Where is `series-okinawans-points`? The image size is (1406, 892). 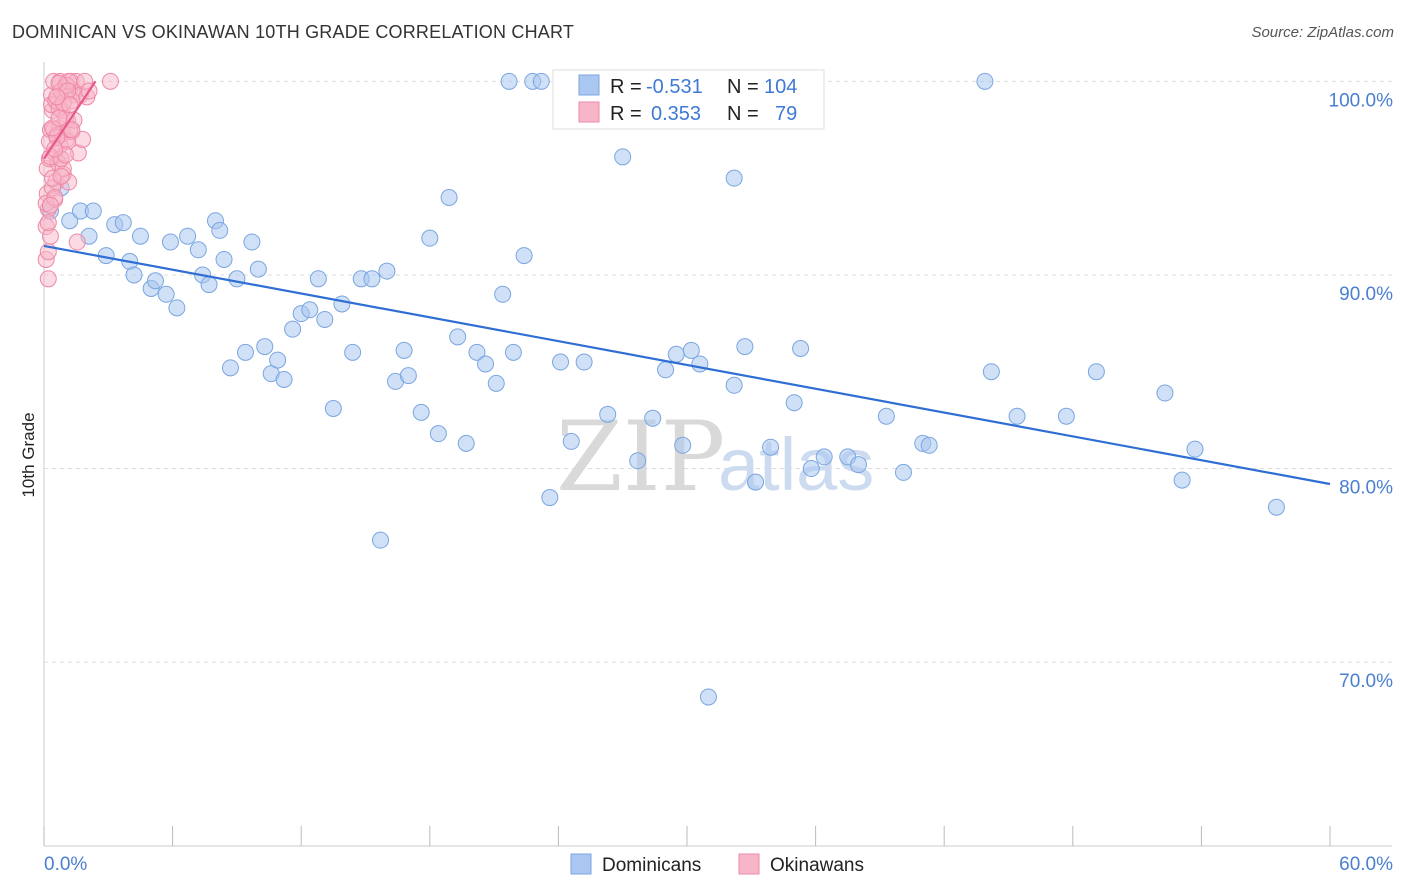
series-okinawans-points is located at coordinates (78, 180).